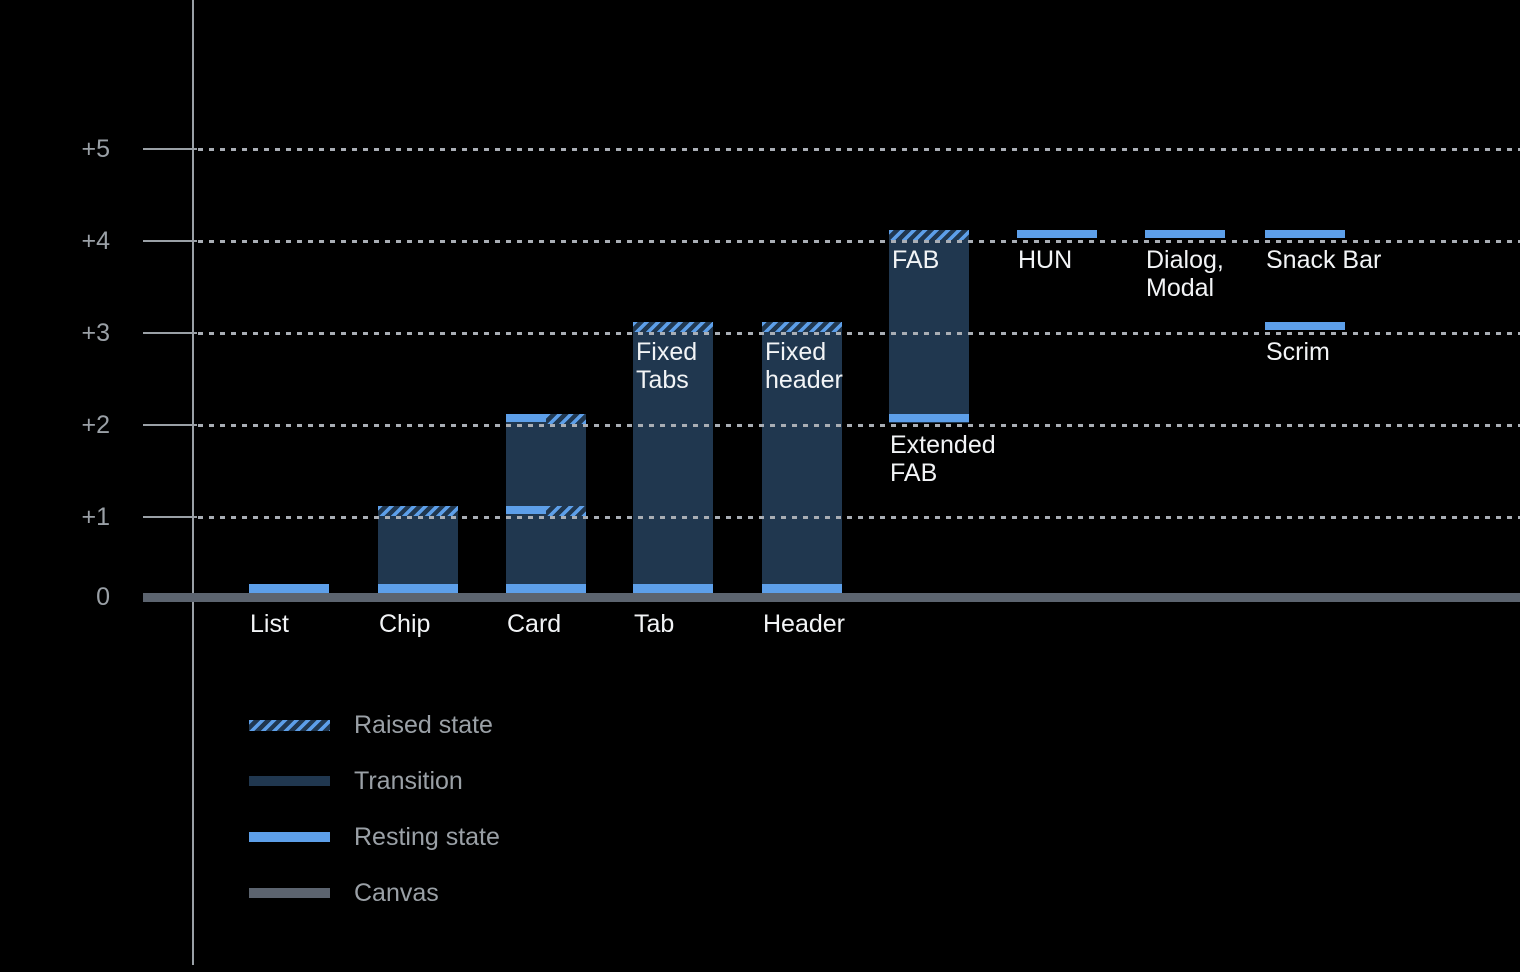 The image size is (1520, 972). I want to click on tab-resting-segment, so click(673, 588).